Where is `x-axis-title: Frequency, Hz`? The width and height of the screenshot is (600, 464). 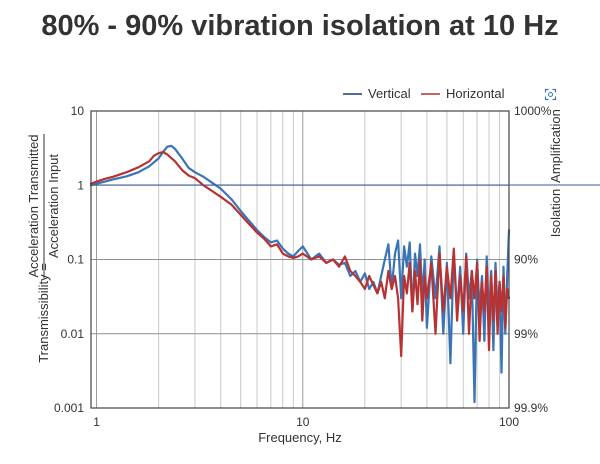 x-axis-title: Frequency, Hz is located at coordinates (300, 437).